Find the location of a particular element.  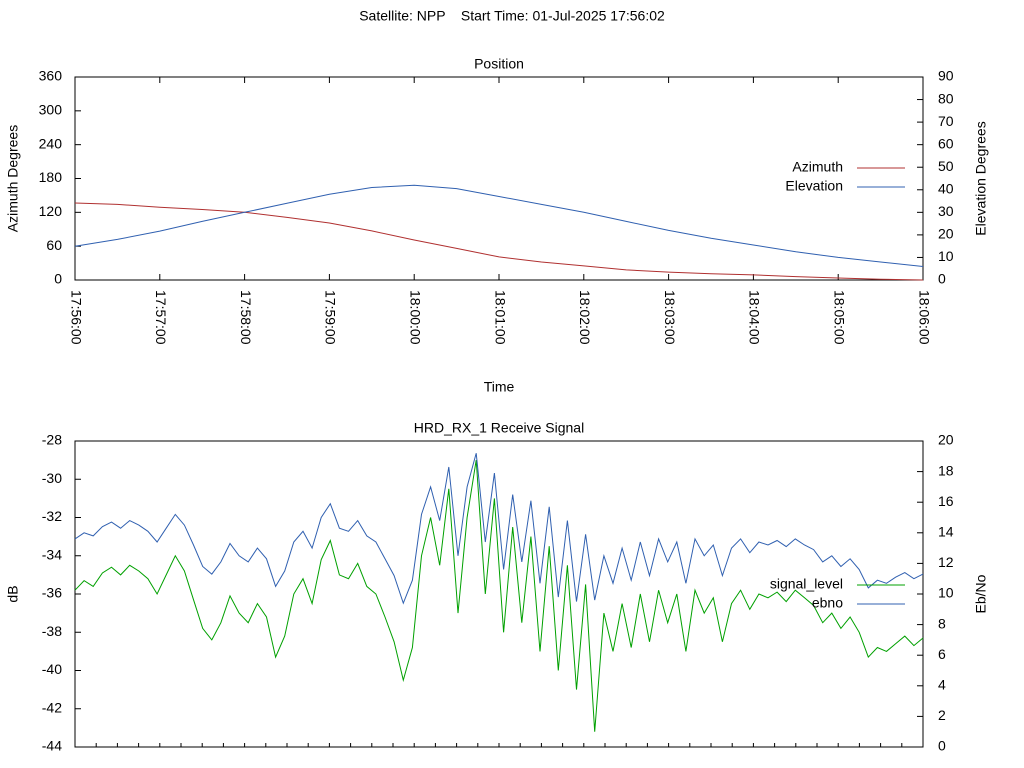

y2-tick-label: 90 is located at coordinates (946, 76).